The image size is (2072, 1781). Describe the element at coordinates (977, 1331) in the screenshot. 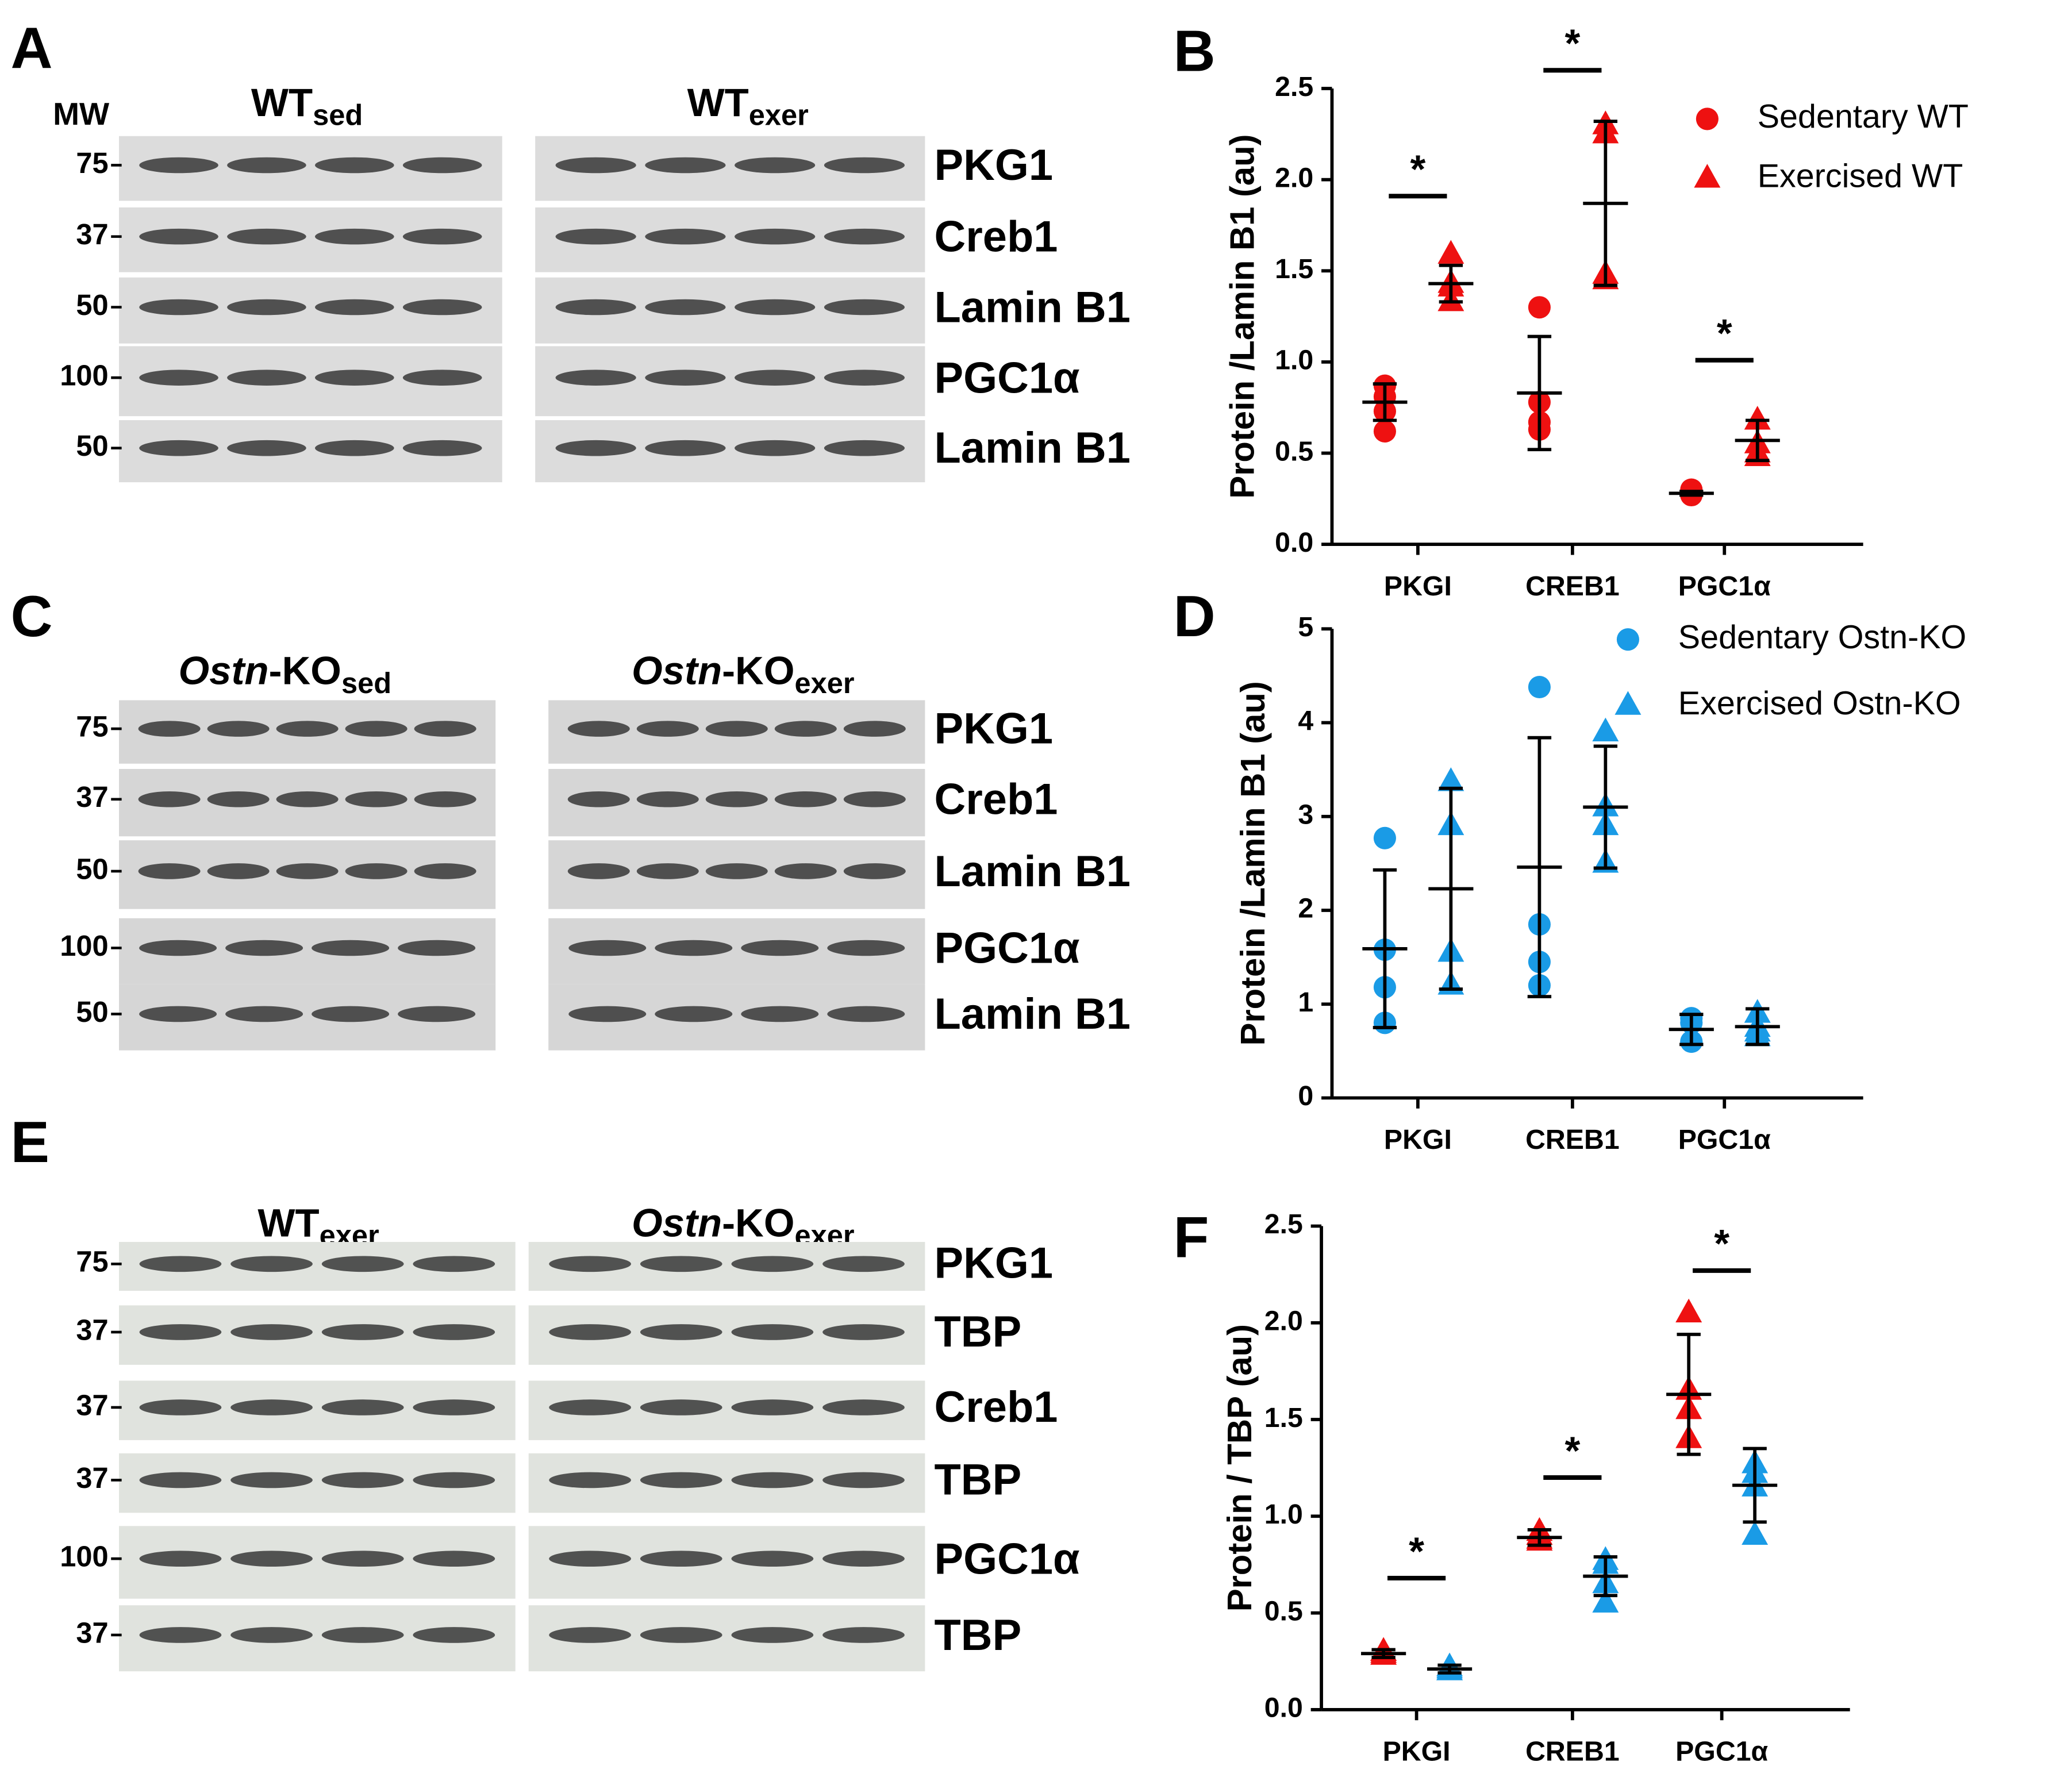

I see `blot-label: TBP` at that location.